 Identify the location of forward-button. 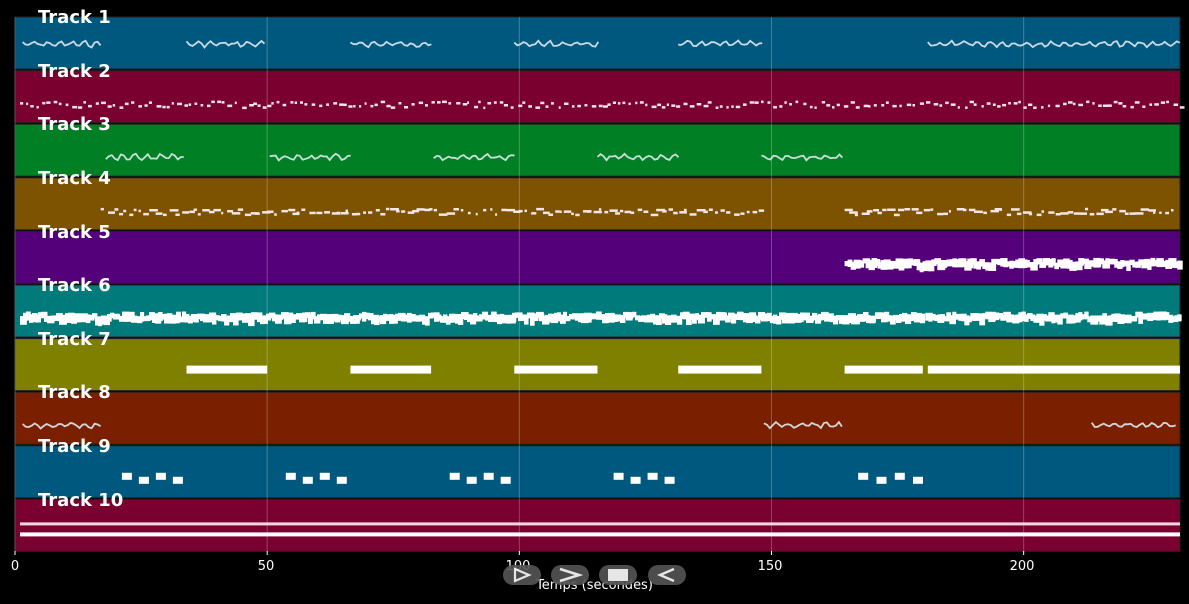
(570, 575).